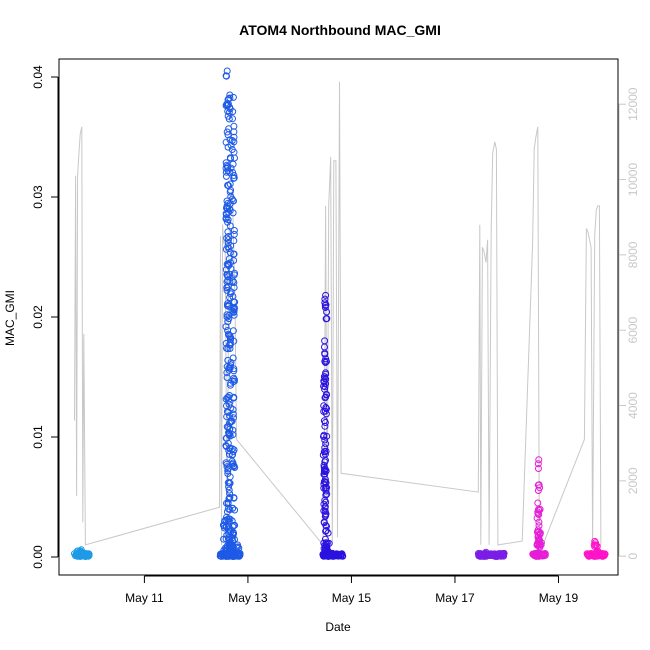 This screenshot has width=650, height=650. Describe the element at coordinates (633, 330) in the screenshot. I see `y-right-tick-label: 6000` at that location.